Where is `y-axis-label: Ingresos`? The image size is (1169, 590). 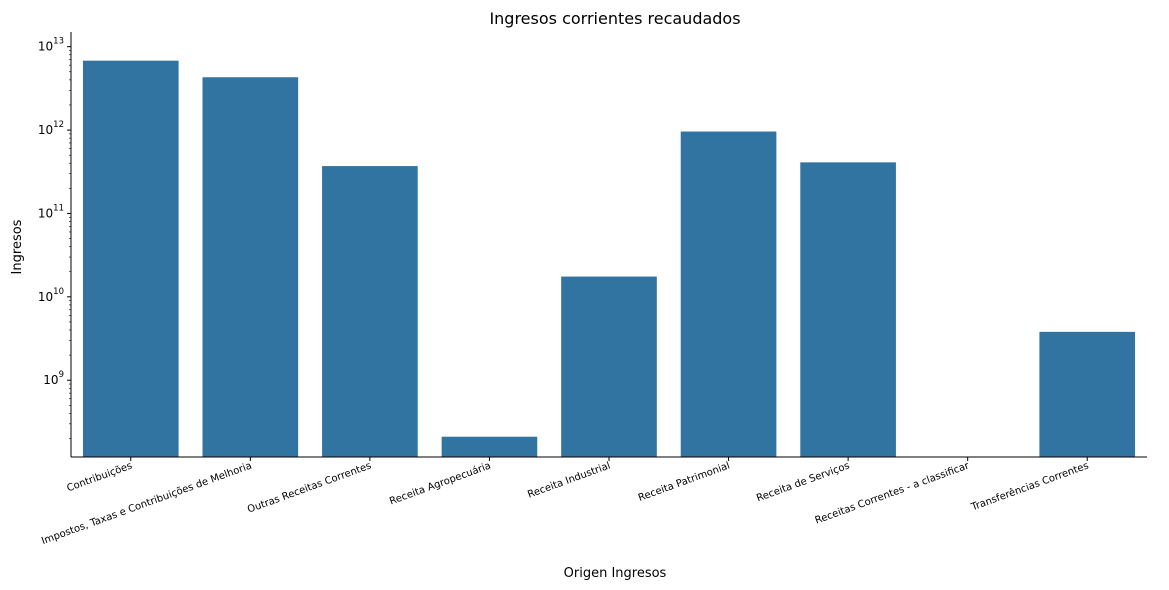 y-axis-label: Ingresos is located at coordinates (17, 246).